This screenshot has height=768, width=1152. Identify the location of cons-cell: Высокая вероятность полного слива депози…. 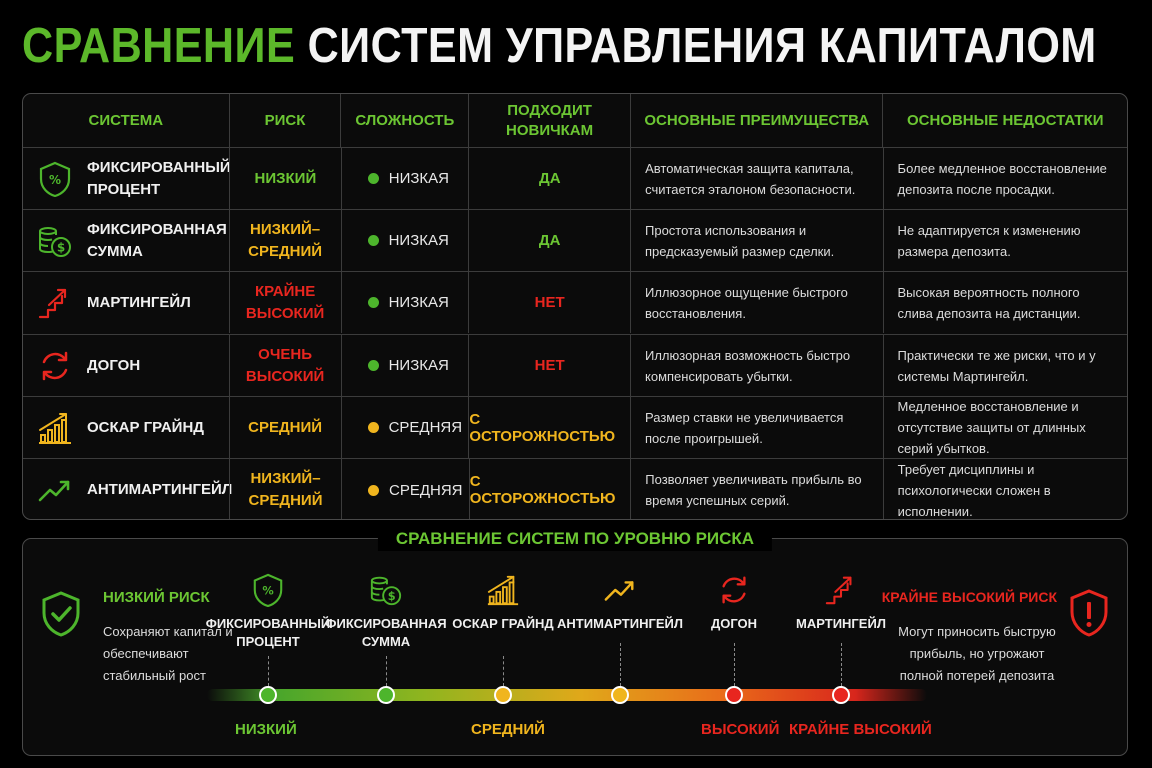
(1005, 302).